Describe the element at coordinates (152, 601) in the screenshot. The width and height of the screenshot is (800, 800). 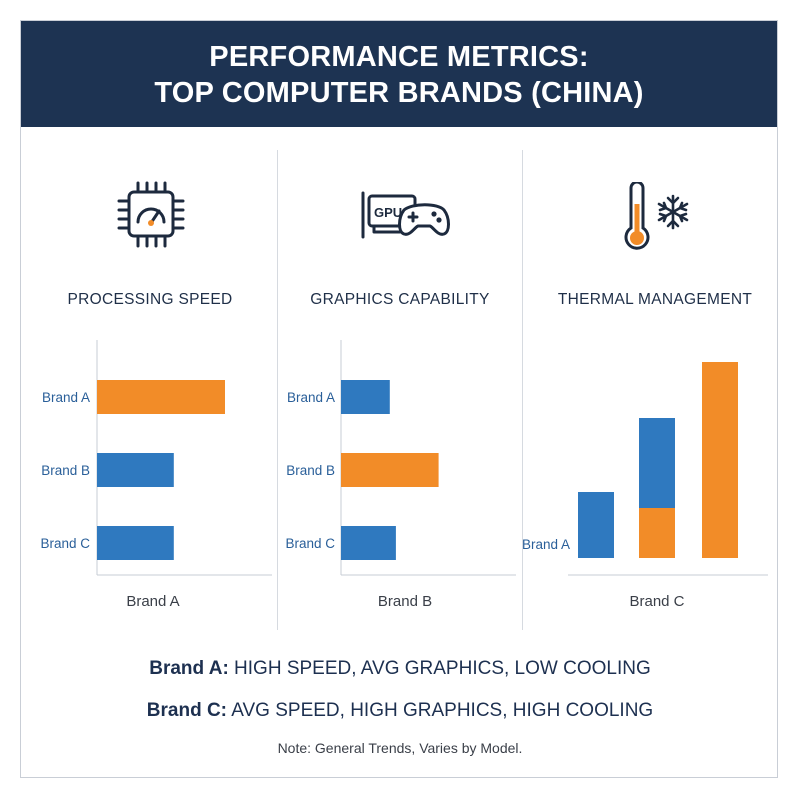
I see `x-axis-label: Brand A` at that location.